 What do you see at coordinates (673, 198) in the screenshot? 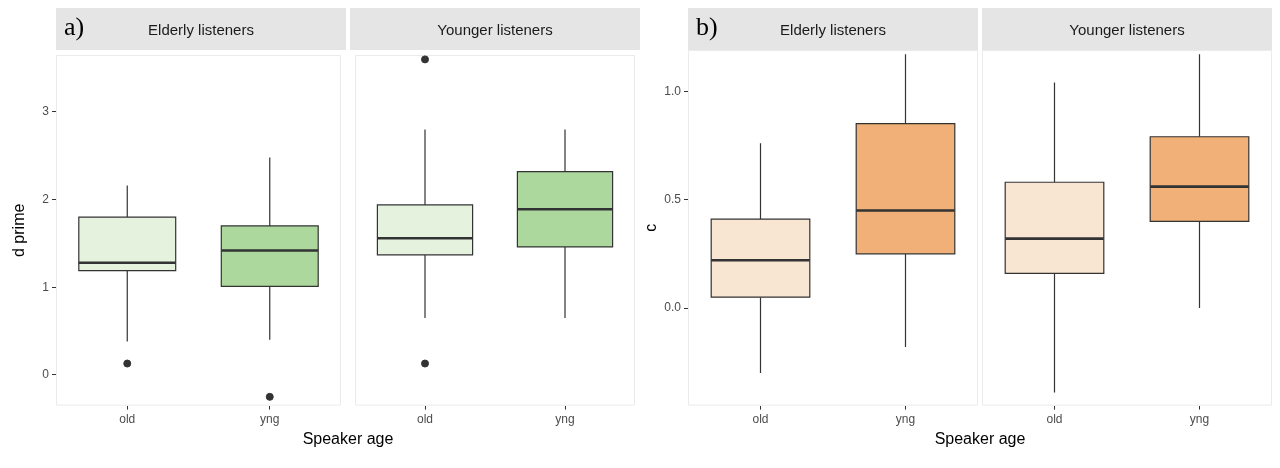
I see `y-tick-label: 0.5` at bounding box center [673, 198].